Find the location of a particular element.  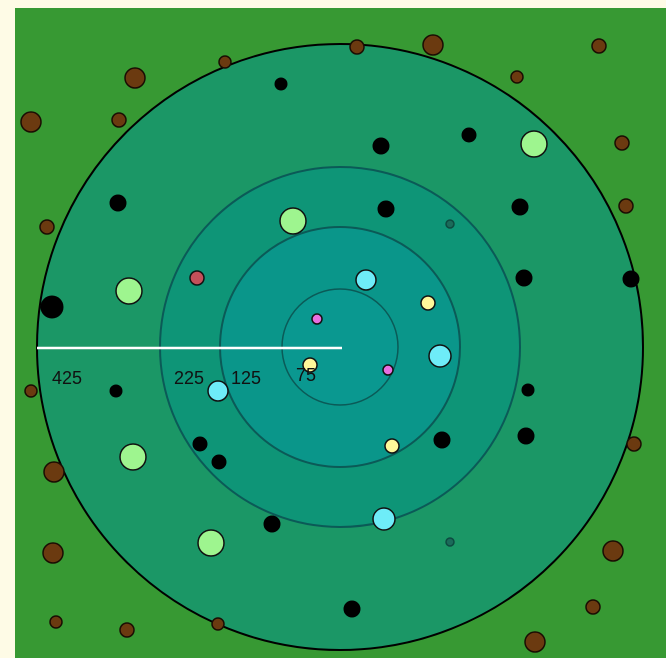

ring-label-225: 225 is located at coordinates (189, 378).